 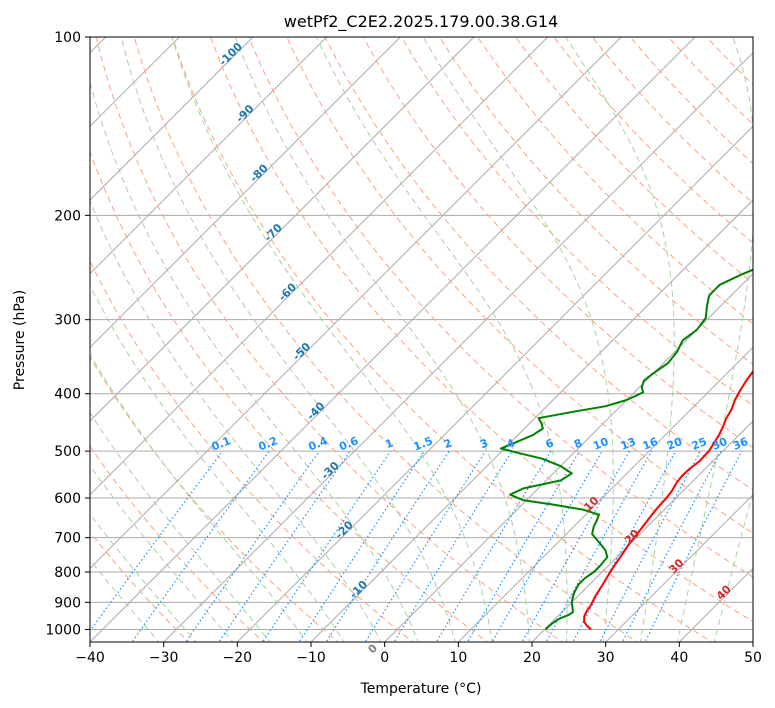 What do you see at coordinates (372, 648) in the screenshot?
I see `dry-adiabat-label: 0` at bounding box center [372, 648].